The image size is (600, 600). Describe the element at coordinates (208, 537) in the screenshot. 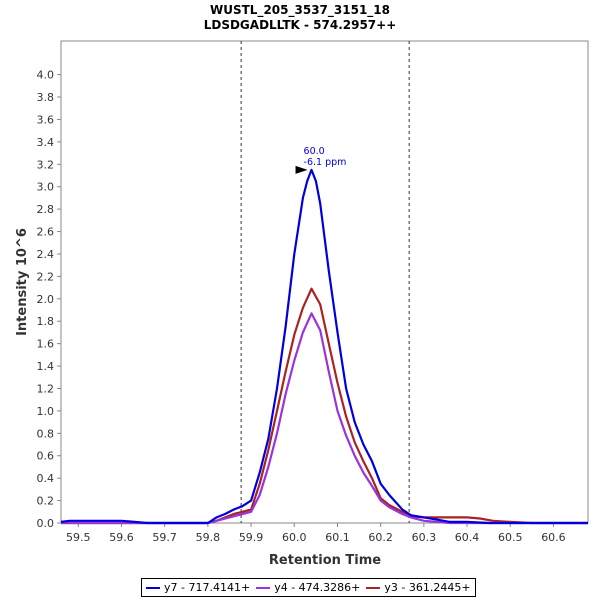

I see `x-tick-label: 59.8` at that location.